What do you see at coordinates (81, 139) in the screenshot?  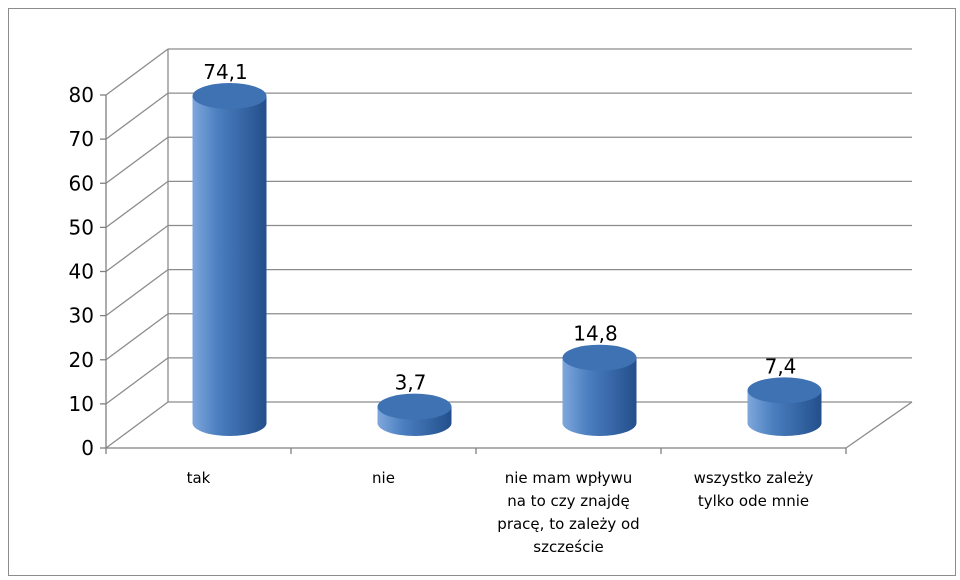 I see `y-tick-label: 70` at bounding box center [81, 139].